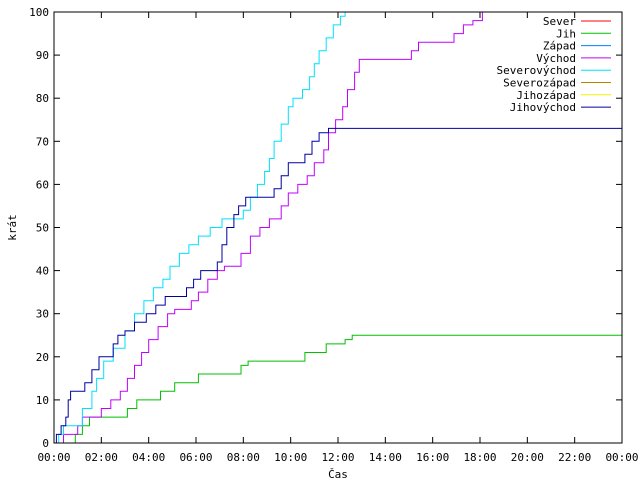  Describe the element at coordinates (536, 70) in the screenshot. I see `legend-label-severovychod: Severovýchod` at that location.